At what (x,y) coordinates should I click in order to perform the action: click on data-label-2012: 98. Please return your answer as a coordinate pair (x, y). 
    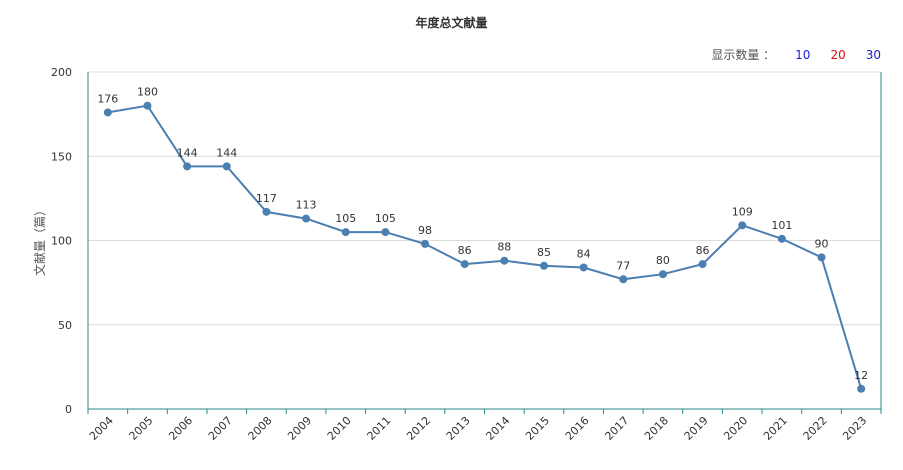
    Looking at the image, I should click on (425, 230).